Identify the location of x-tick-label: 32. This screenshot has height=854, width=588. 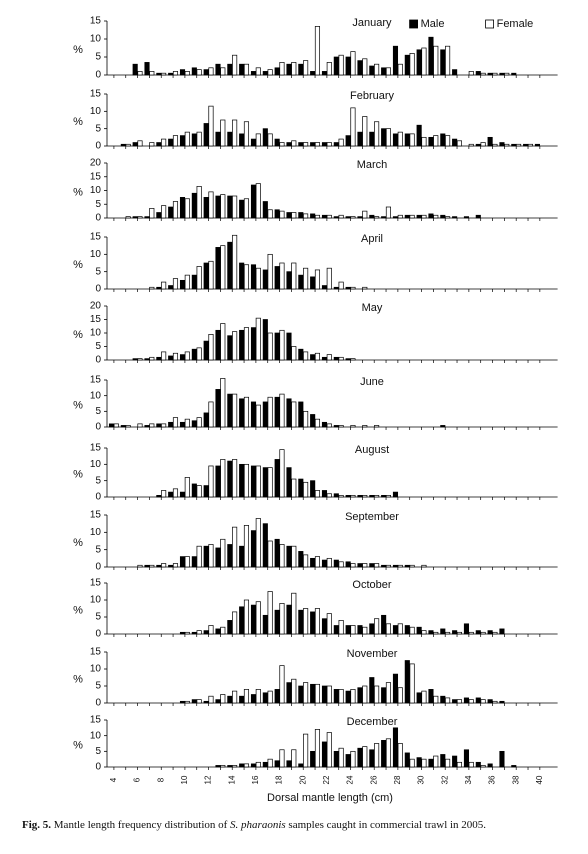
(444, 779).